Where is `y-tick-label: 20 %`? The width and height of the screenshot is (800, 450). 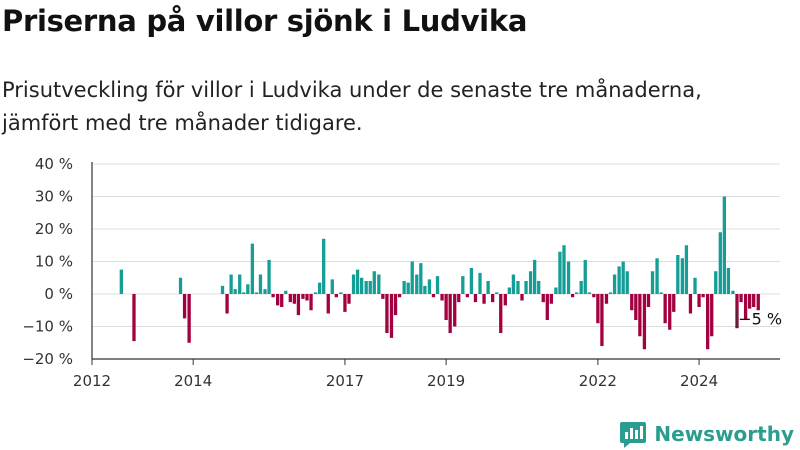 y-tick-label: 20 % is located at coordinates (54, 229).